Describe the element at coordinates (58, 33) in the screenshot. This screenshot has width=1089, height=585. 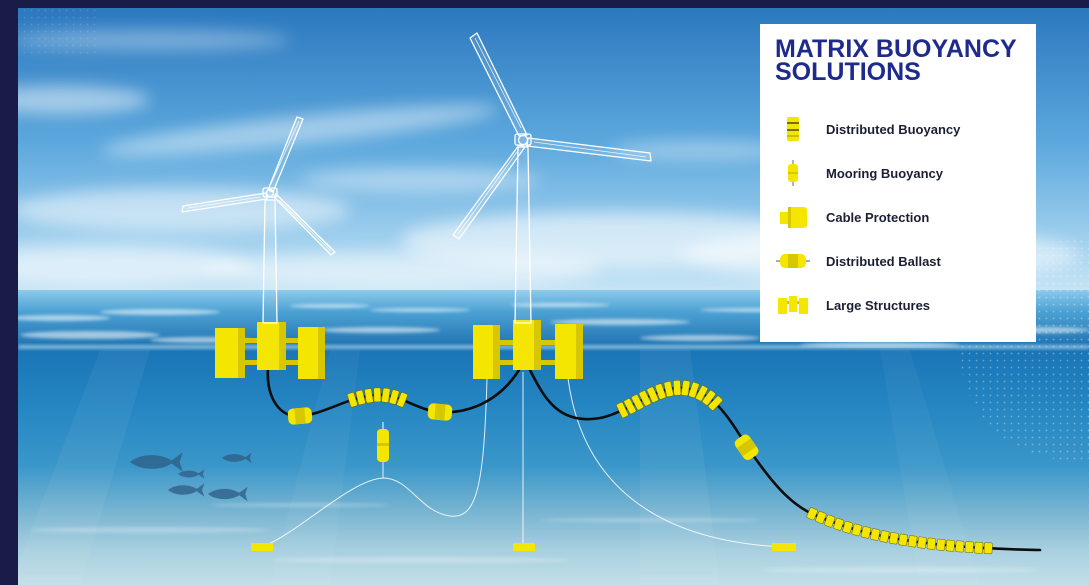
I see `decorative-dots-top-left` at that location.